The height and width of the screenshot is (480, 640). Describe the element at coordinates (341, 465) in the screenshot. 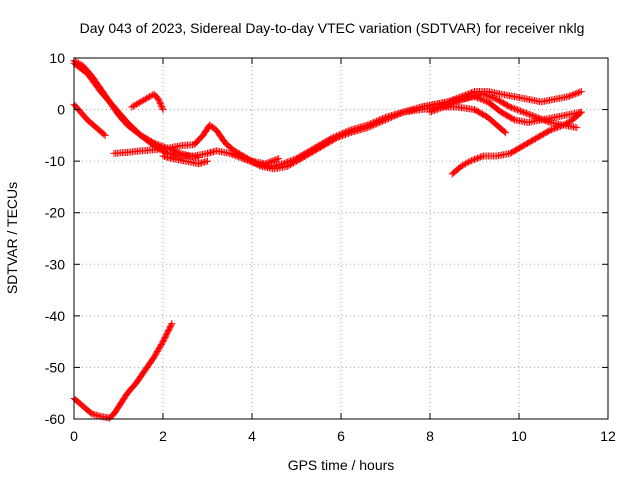

I see `x-axis-label: GPS time / hours` at that location.